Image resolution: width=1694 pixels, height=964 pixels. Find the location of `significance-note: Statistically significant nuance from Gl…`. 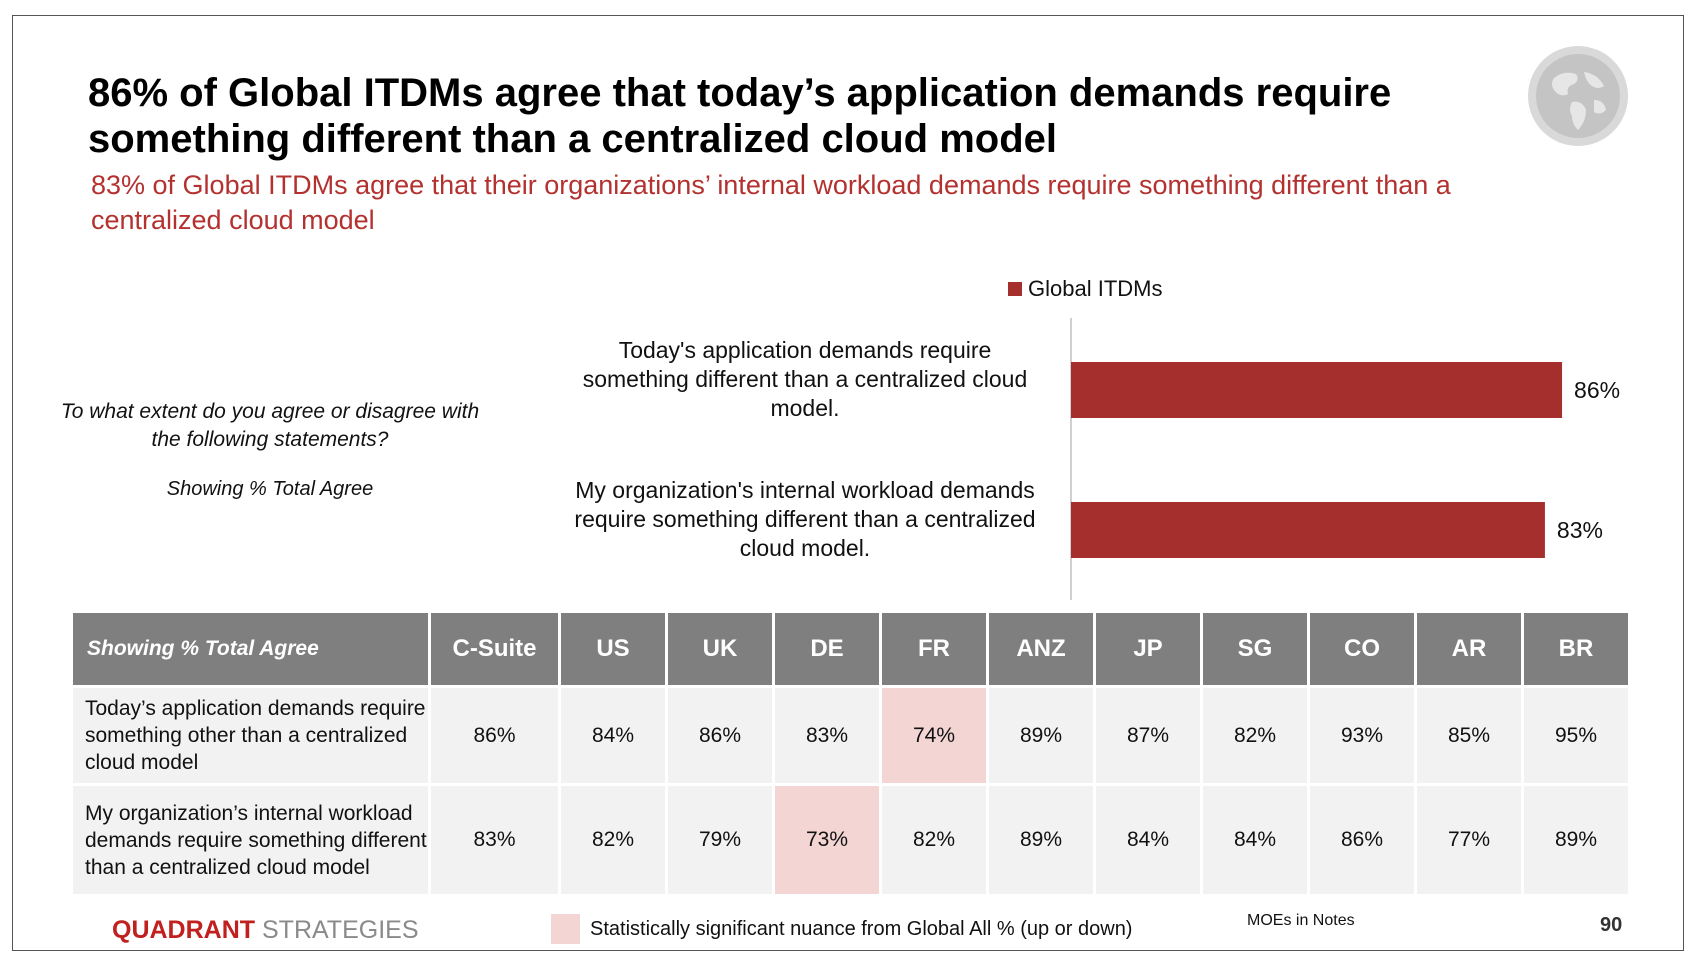

significance-note: Statistically significant nuance from Gl… is located at coordinates (861, 929).